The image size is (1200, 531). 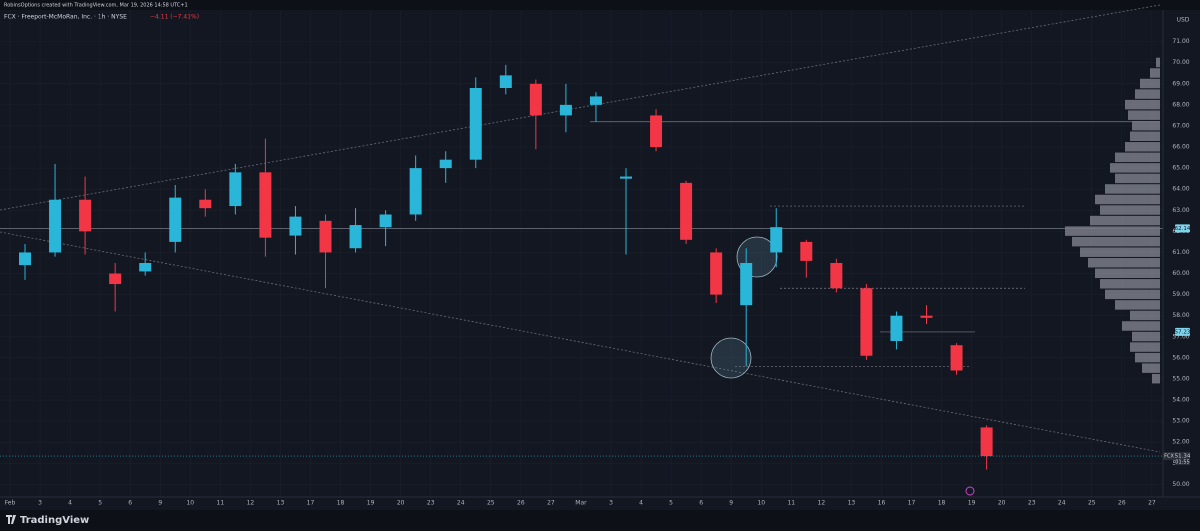 I want to click on y-tick-label: 70.00, so click(x=1180, y=62).